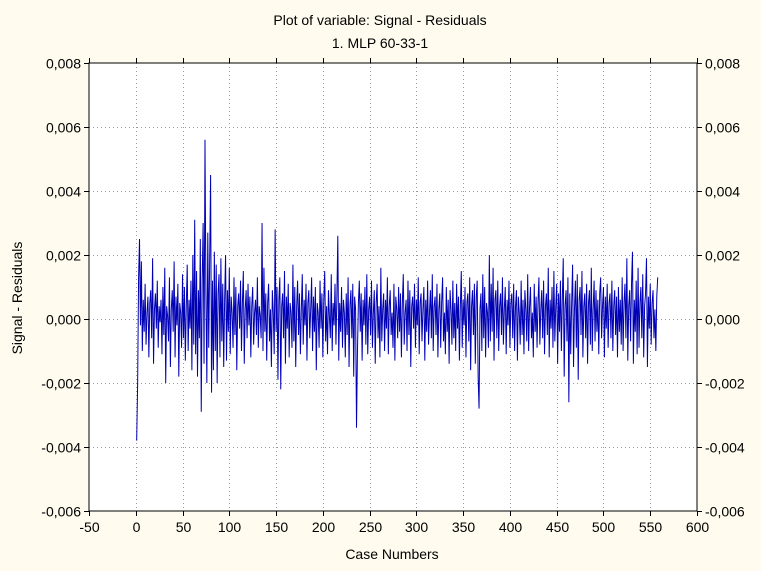  Describe the element at coordinates (63, 64) in the screenshot. I see `y-tick-label-left: 0,008` at that location.